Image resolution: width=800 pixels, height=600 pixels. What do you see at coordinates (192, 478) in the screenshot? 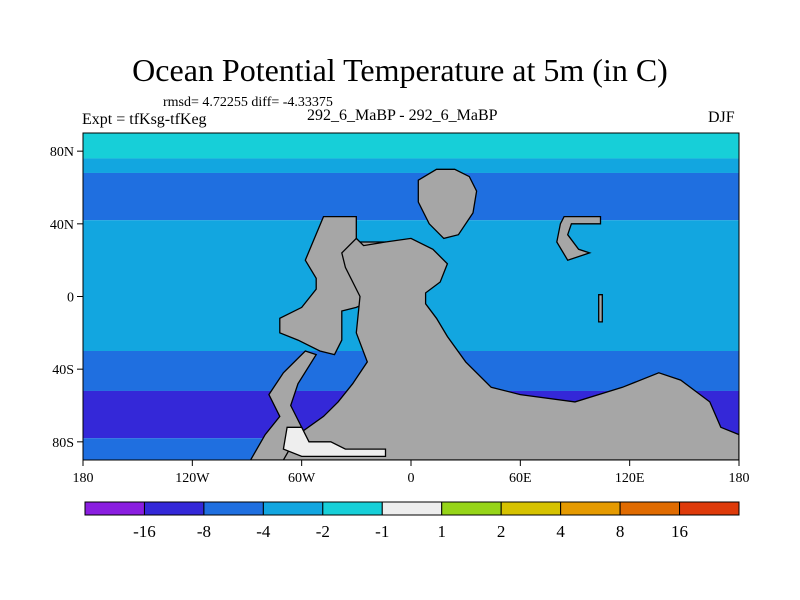
I see `x-tick-label-1: 120W` at bounding box center [192, 478].